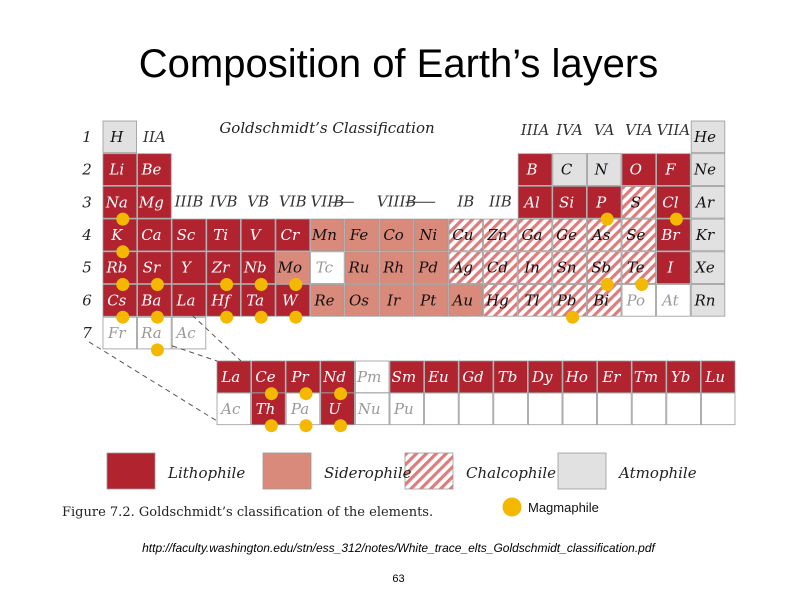 The height and width of the screenshot is (598, 797). What do you see at coordinates (569, 130) in the screenshot?
I see `group-label: IVA` at bounding box center [569, 130].